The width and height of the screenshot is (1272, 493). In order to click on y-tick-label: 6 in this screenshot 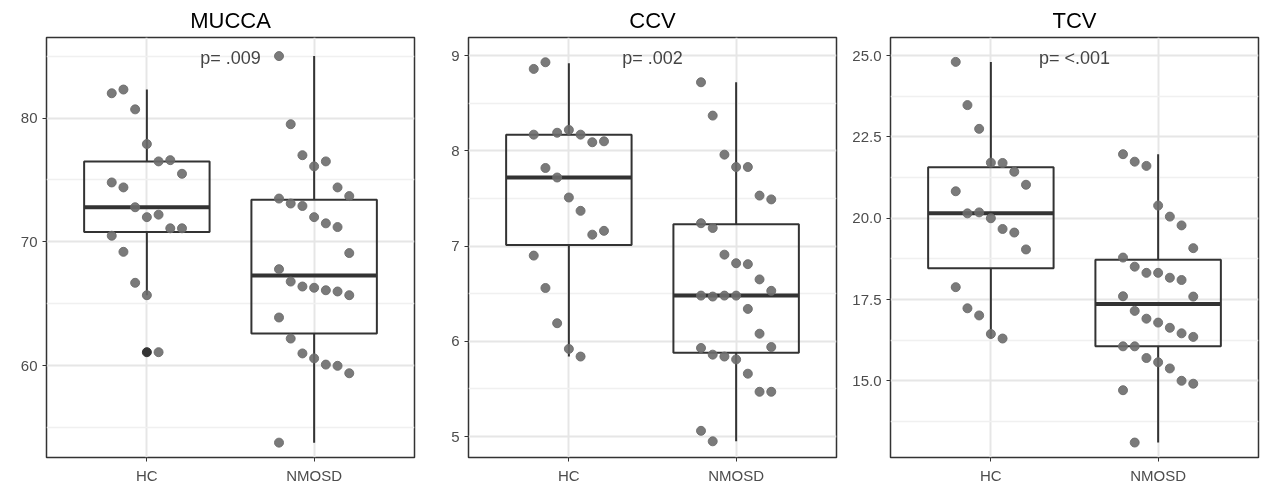, I will do `click(455, 341)`.